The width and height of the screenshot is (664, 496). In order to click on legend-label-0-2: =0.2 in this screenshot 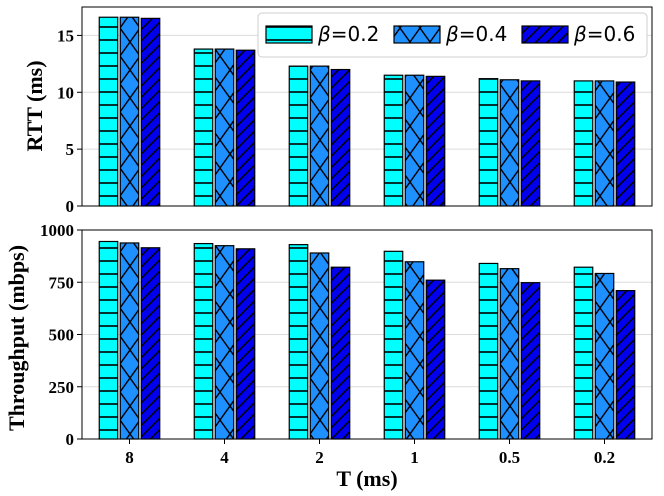, I will do `click(355, 34)`.